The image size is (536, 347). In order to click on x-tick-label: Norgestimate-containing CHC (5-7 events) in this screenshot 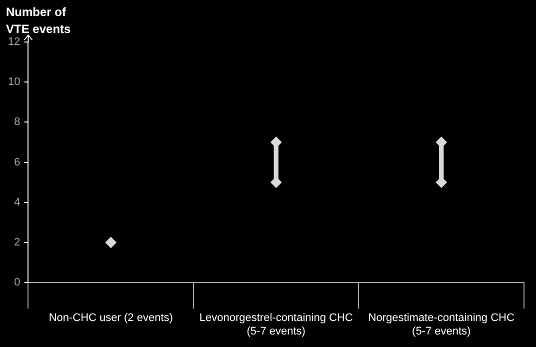, I will do `click(441, 325)`.